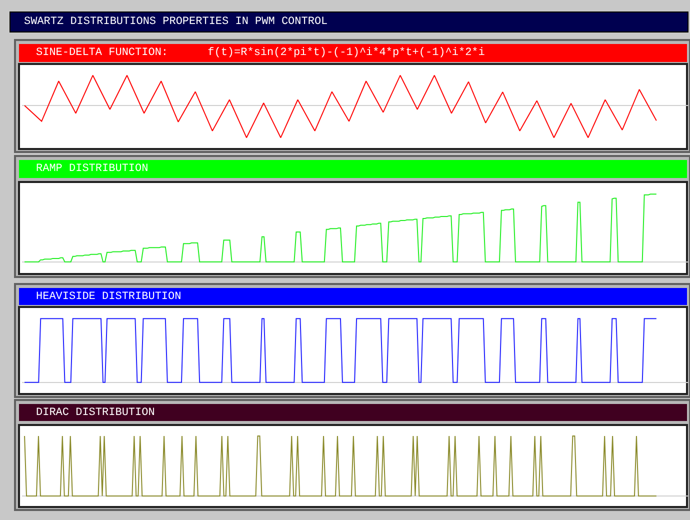  I want to click on chart-subtitle: SINE-DELTA FUNCTION: f(t)=R*sin(2*pi*t)-(-1)^i*4*p*t+(-1)^i*2*i, so click(261, 53).